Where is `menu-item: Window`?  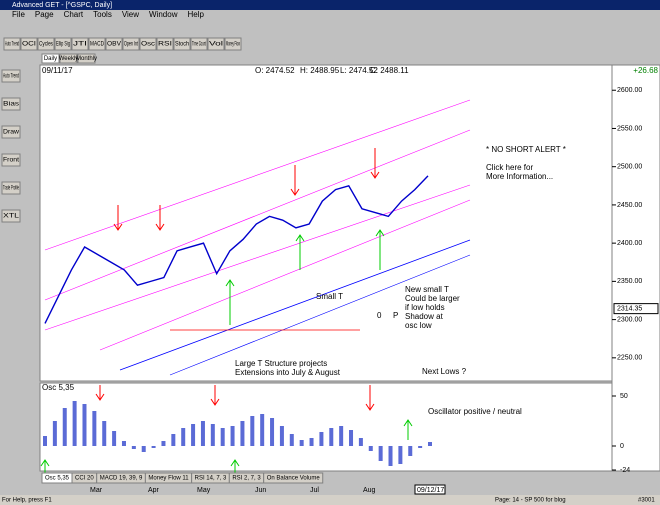
menu-item: Window is located at coordinates (163, 14).